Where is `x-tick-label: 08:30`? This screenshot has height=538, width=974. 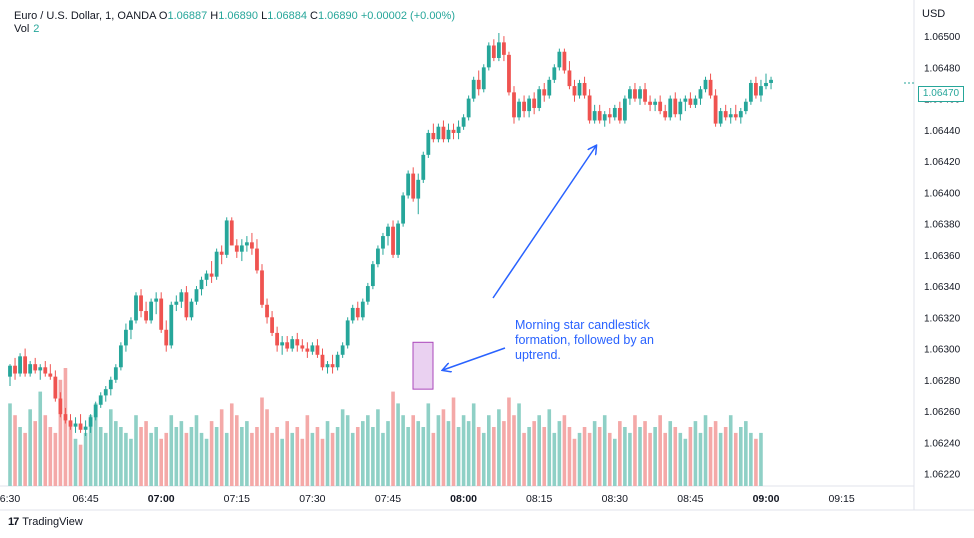 x-tick-label: 08:30 is located at coordinates (615, 499).